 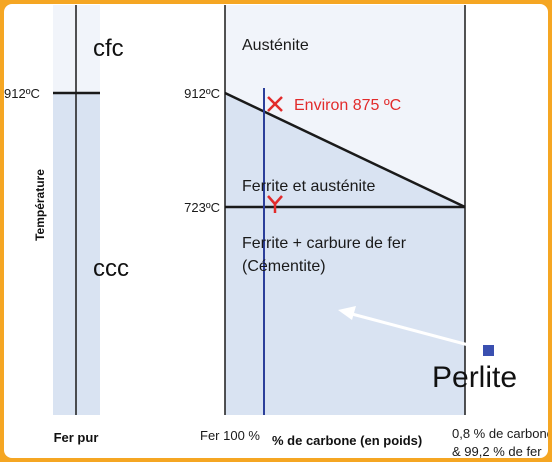 I want to click on x-axis-title: % de carbone (en poids), so click(x=347, y=440).